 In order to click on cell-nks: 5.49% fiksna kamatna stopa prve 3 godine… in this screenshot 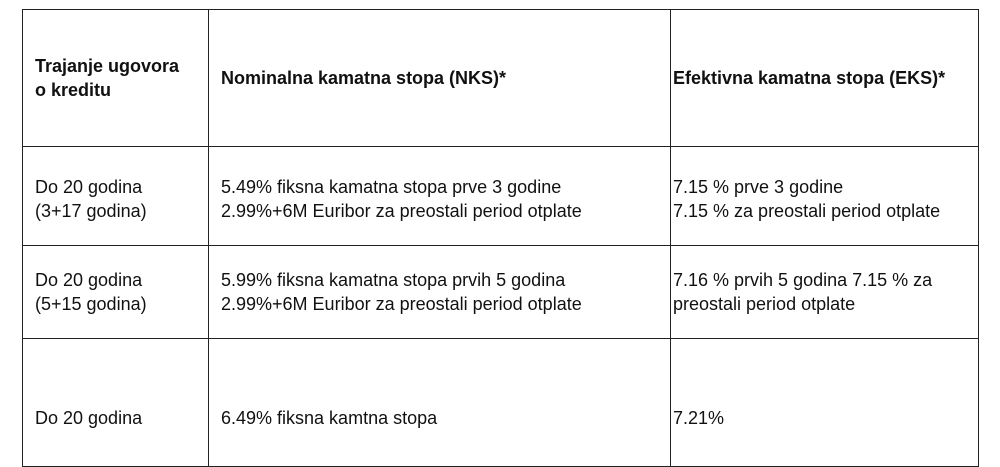, I will do `click(439, 196)`.